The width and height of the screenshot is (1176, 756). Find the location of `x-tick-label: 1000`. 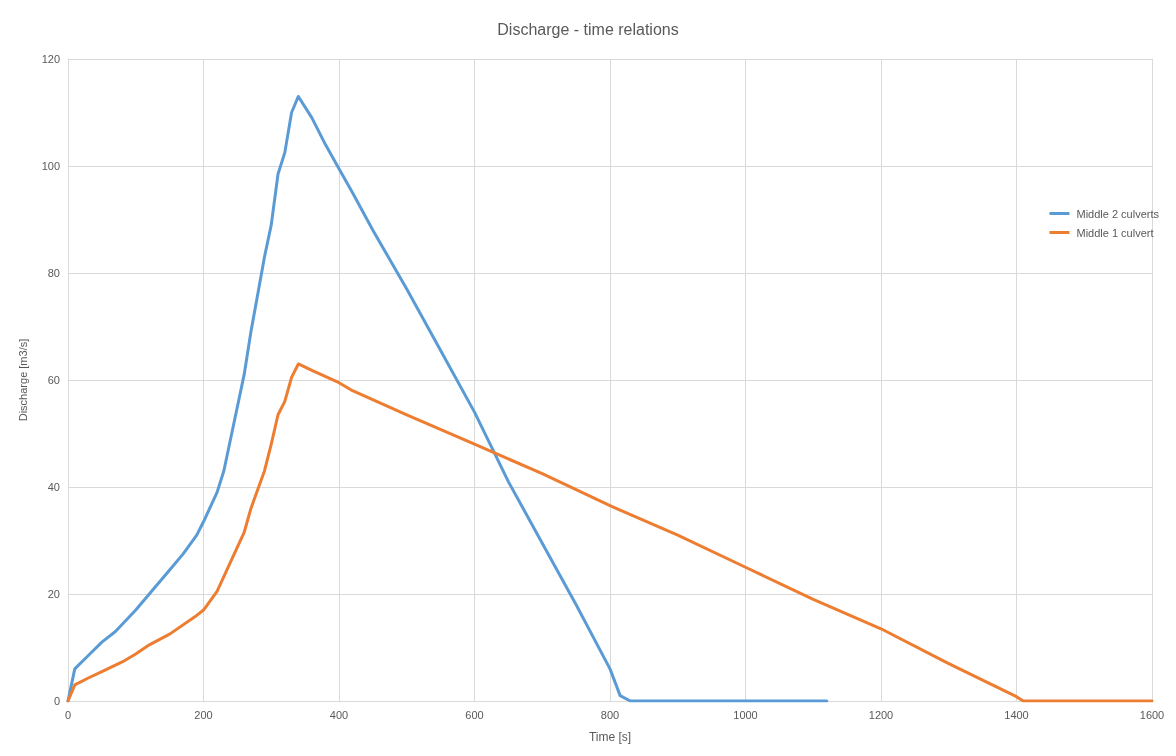

x-tick-label: 1000 is located at coordinates (745, 714).